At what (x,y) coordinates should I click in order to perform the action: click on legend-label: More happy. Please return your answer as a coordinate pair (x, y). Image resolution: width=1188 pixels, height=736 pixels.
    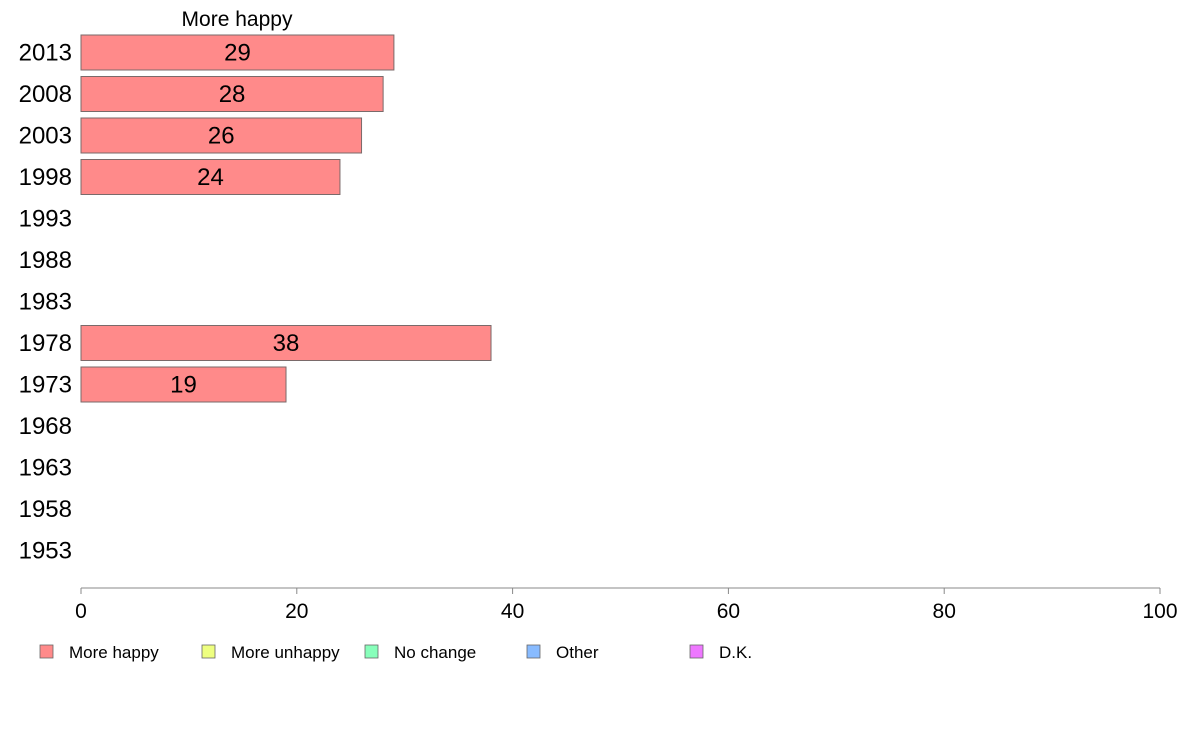
    Looking at the image, I should click on (114, 652).